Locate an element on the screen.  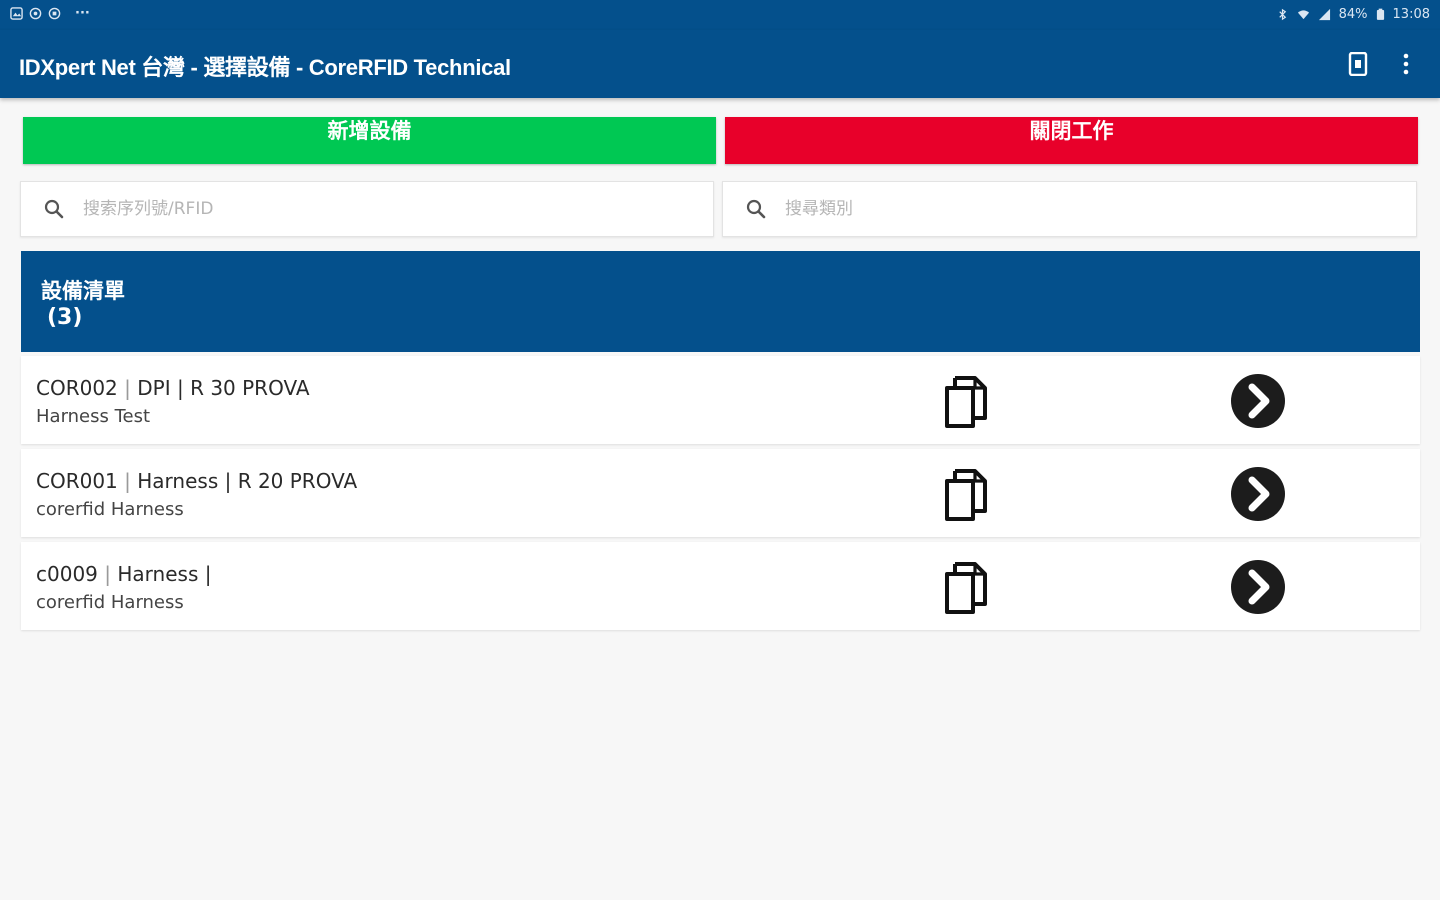
category-search-box is located at coordinates (1069, 209).